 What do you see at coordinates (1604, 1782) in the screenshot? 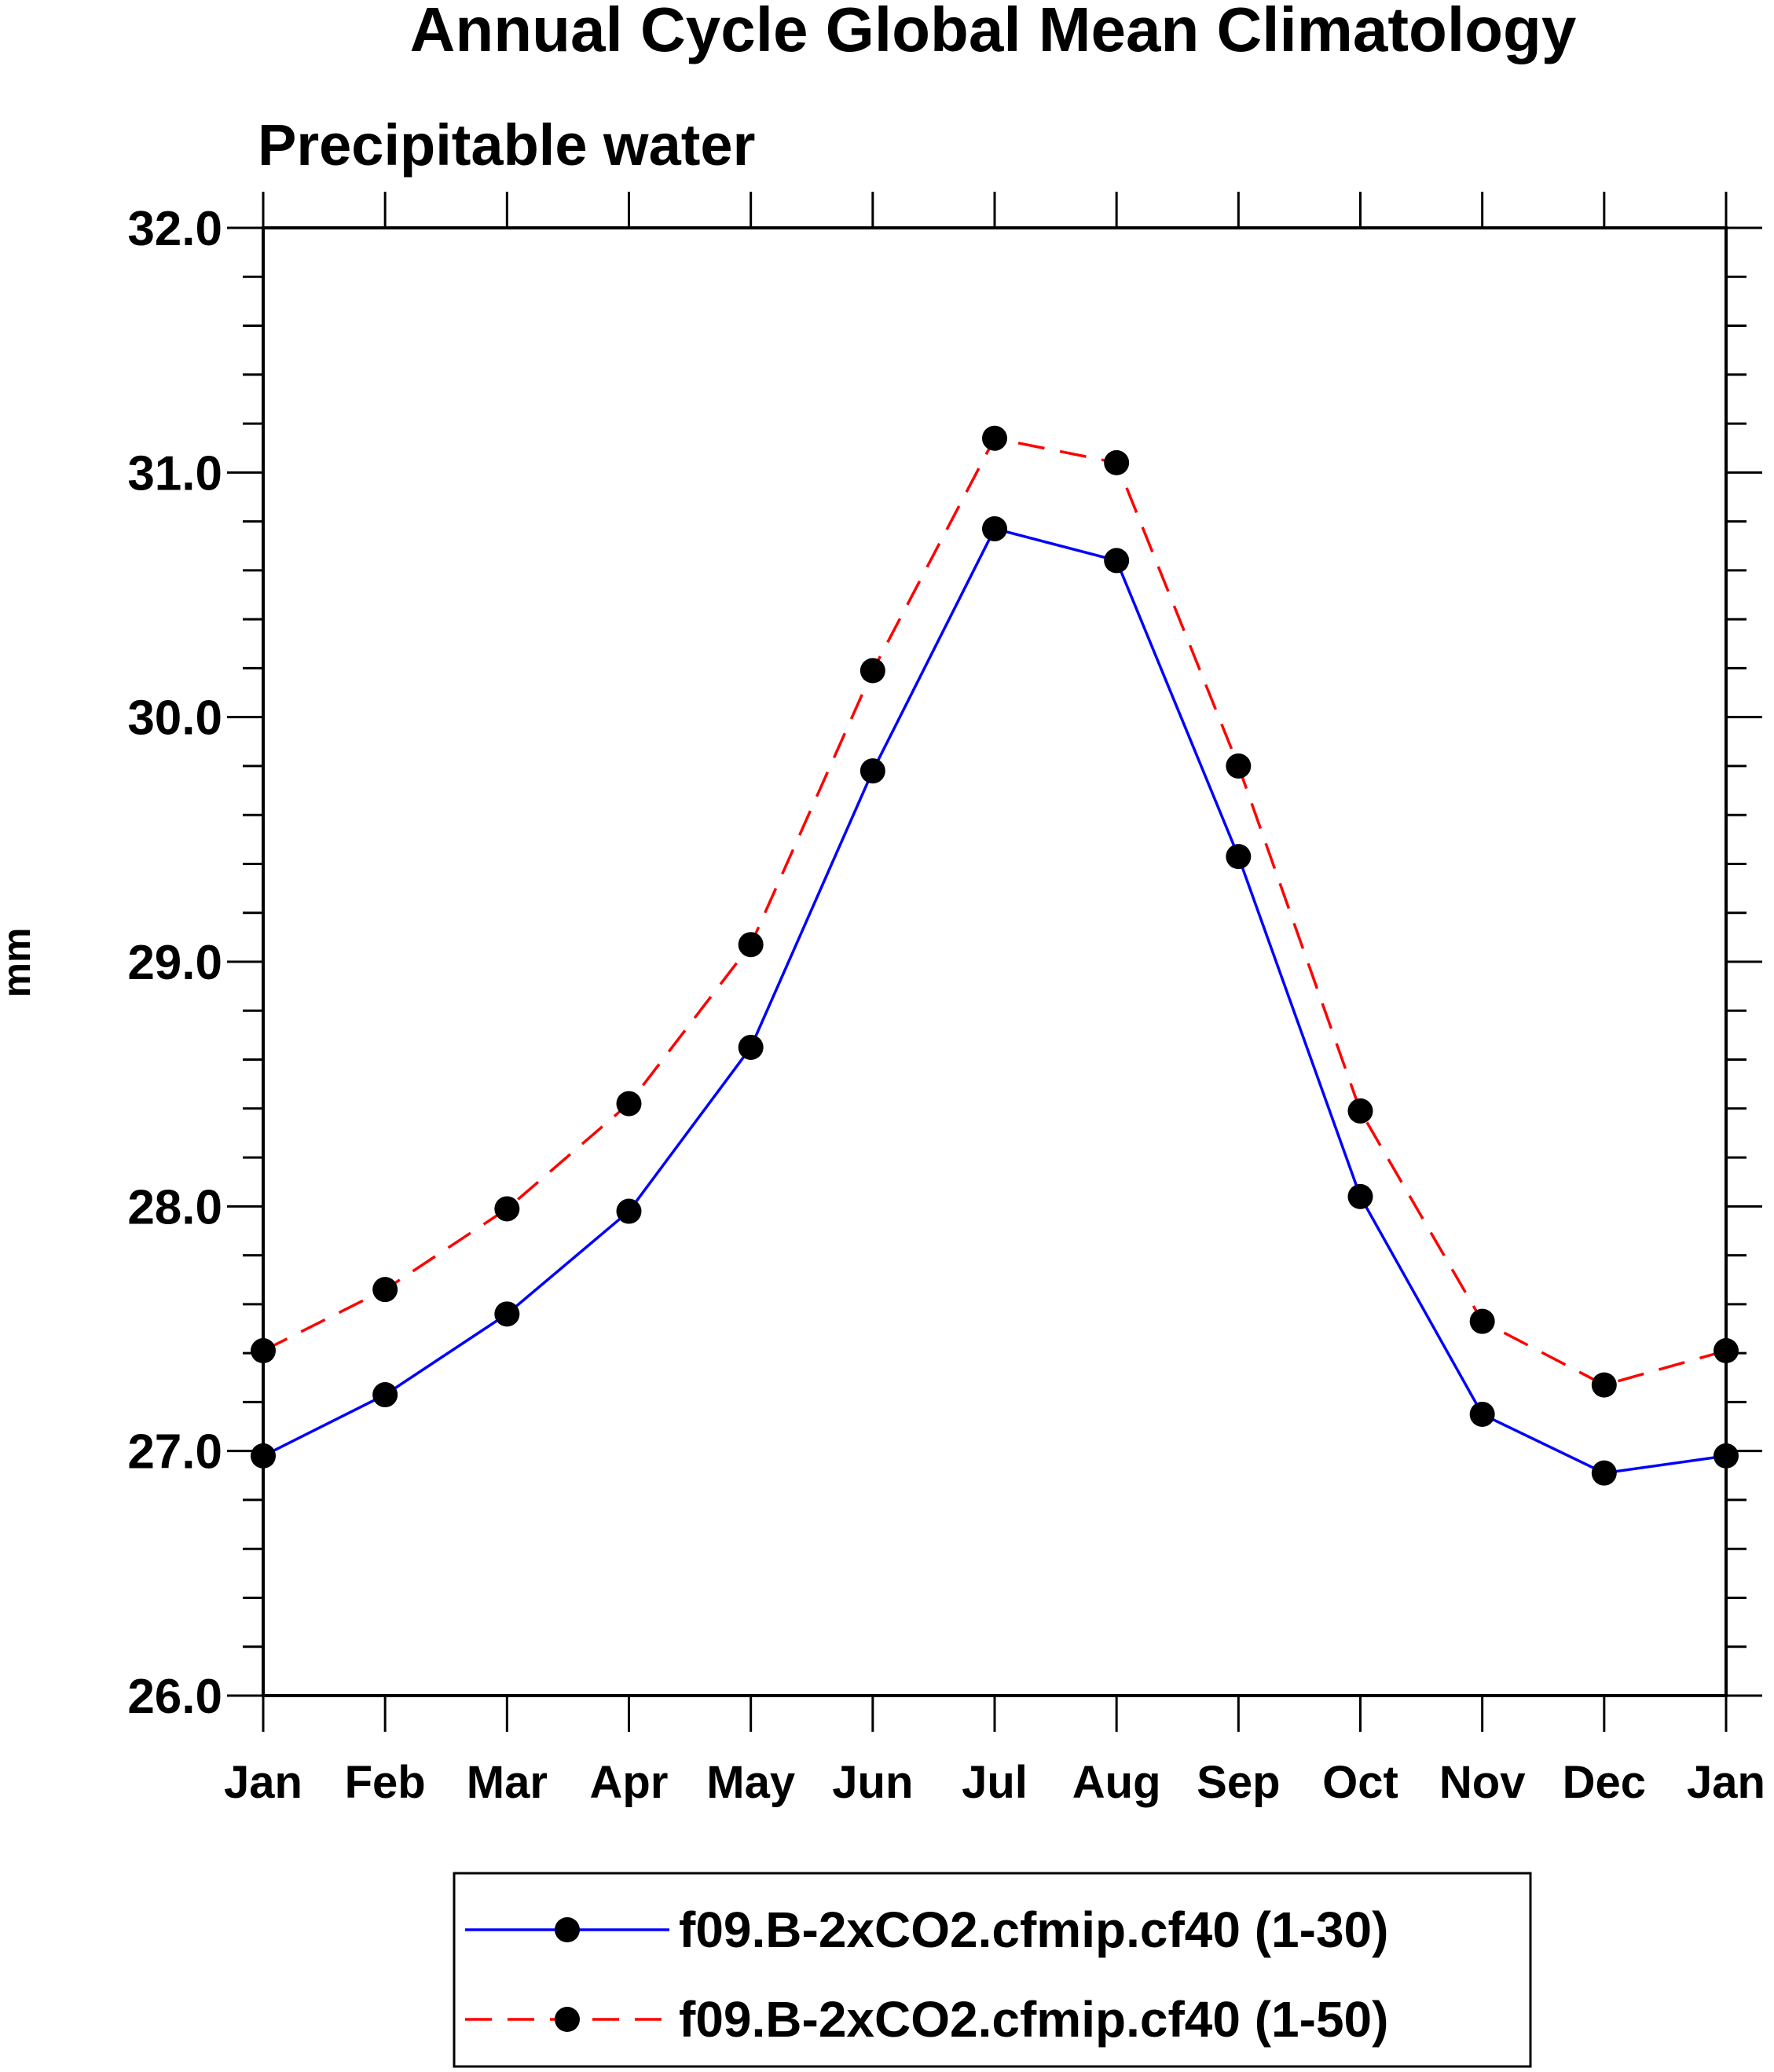
I see `x-tick-label: Dec` at bounding box center [1604, 1782].